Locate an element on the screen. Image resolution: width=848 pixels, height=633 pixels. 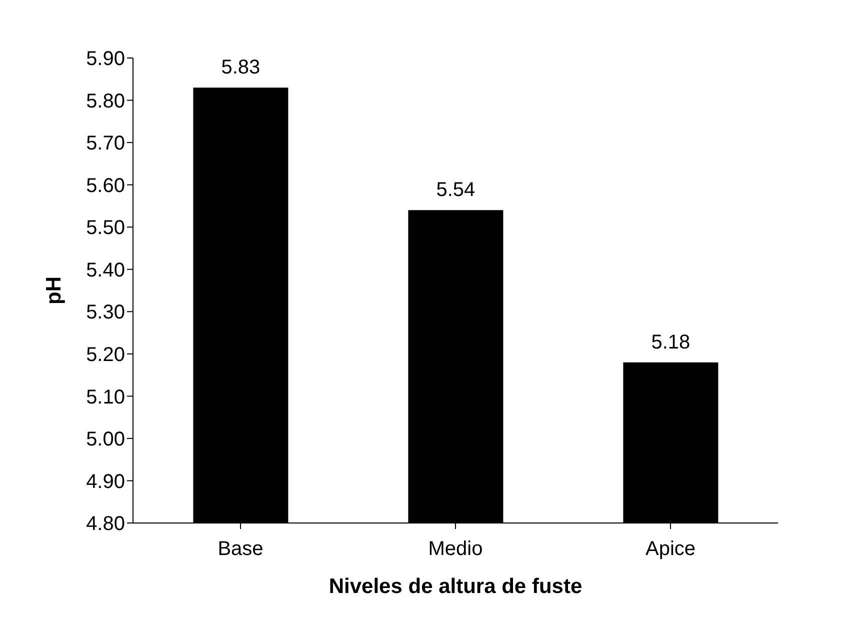
x-axis-title: Niveles de altura de fuste is located at coordinates (455, 586).